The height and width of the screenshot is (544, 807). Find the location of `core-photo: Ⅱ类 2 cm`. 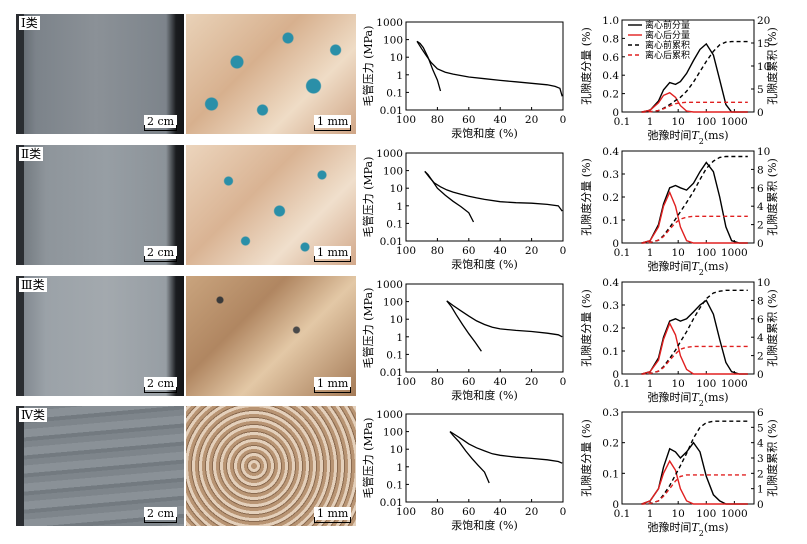

core-photo: Ⅱ类 2 cm is located at coordinates (100, 205).